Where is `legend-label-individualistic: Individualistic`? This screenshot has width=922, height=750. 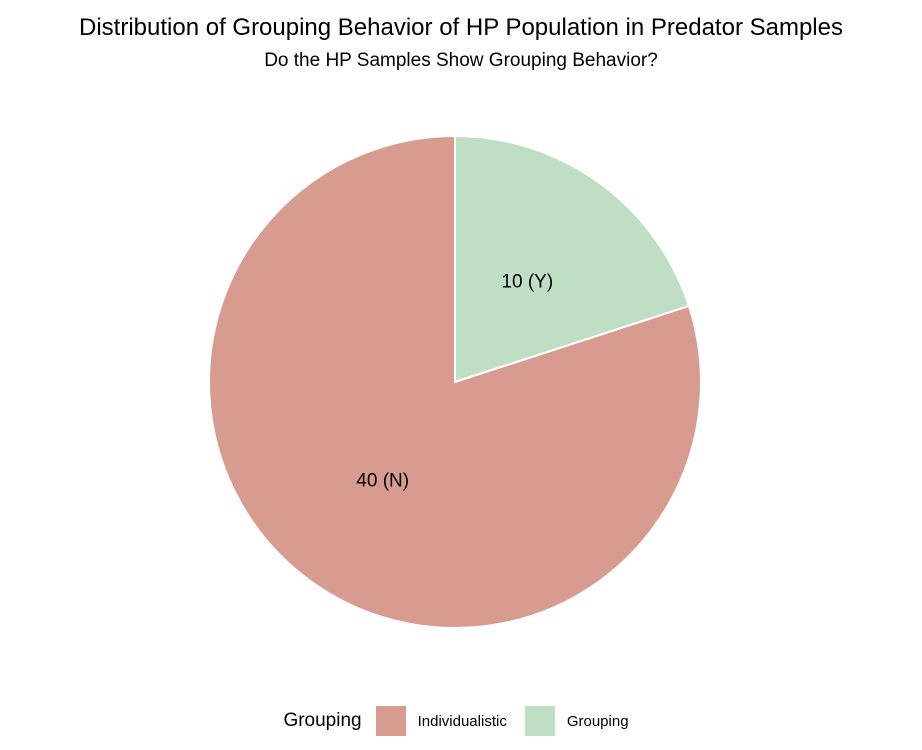
legend-label-individualistic: Individualistic is located at coordinates (462, 721).